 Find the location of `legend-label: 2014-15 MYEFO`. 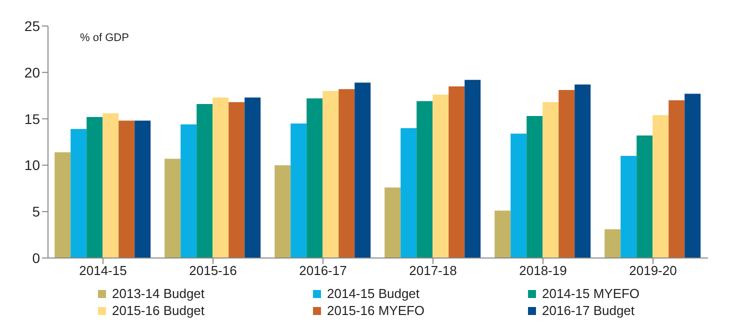

legend-label: 2014-15 MYEFO is located at coordinates (591, 293).